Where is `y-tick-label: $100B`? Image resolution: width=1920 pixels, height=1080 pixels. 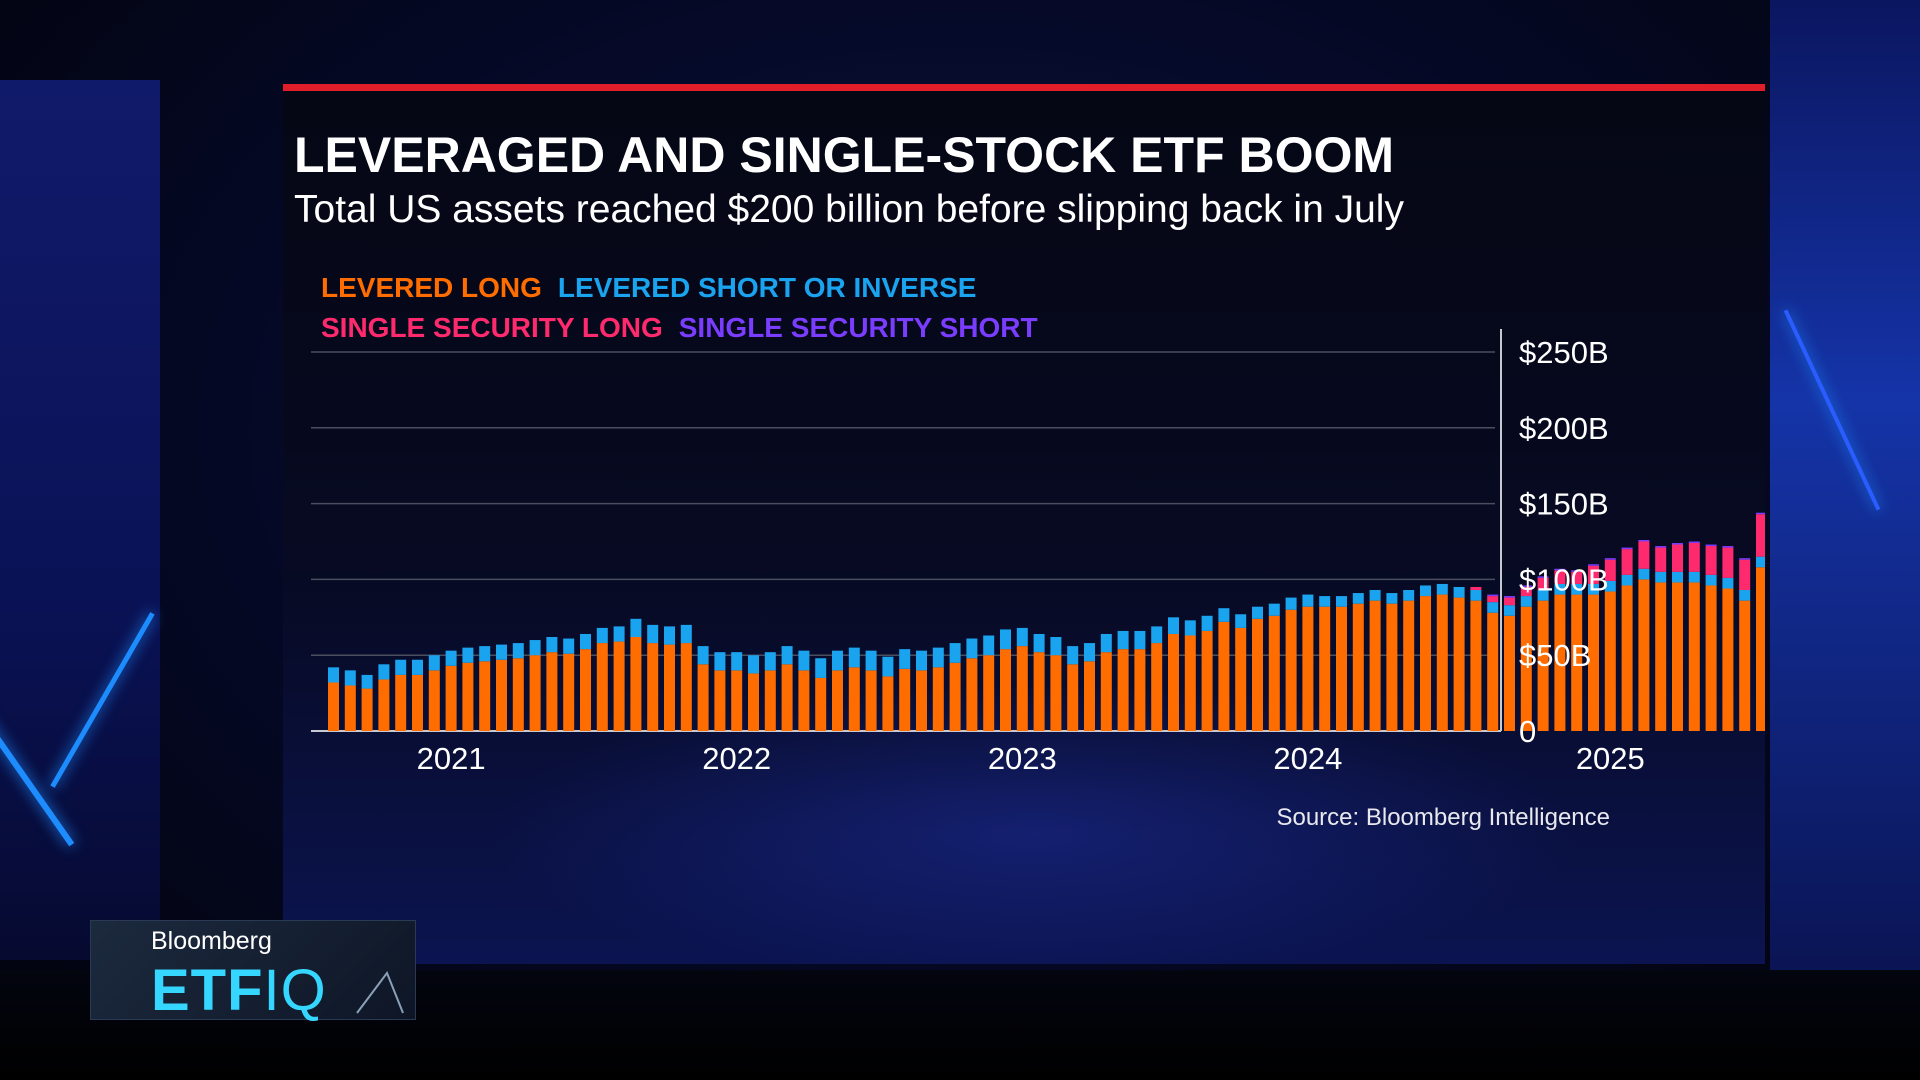 y-tick-label: $100B is located at coordinates (1564, 579).